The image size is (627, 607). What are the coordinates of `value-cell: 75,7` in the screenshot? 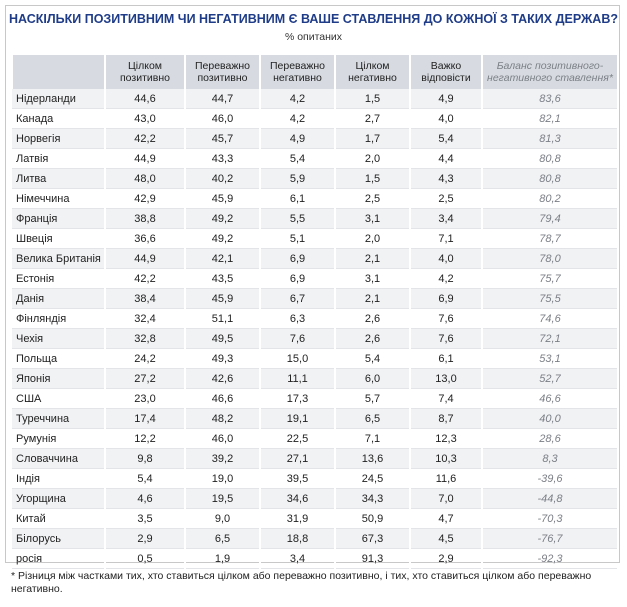 It's located at (549, 278).